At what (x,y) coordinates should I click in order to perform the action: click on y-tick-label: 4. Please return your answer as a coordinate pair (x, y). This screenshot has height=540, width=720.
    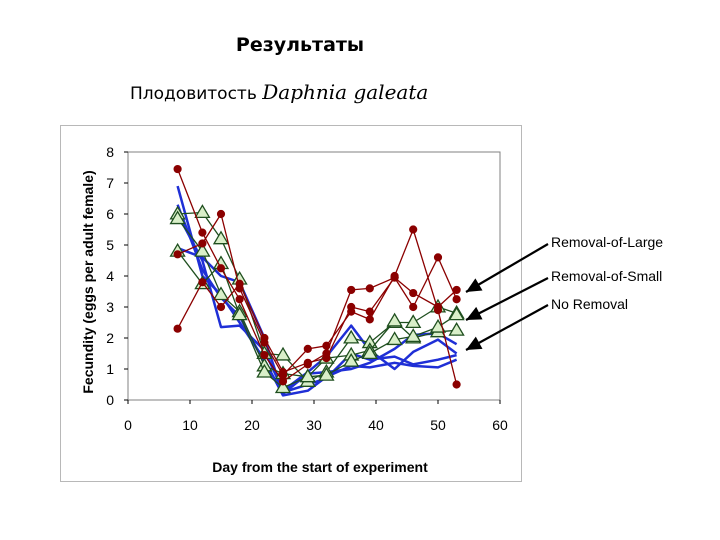
    Looking at the image, I should click on (110, 276).